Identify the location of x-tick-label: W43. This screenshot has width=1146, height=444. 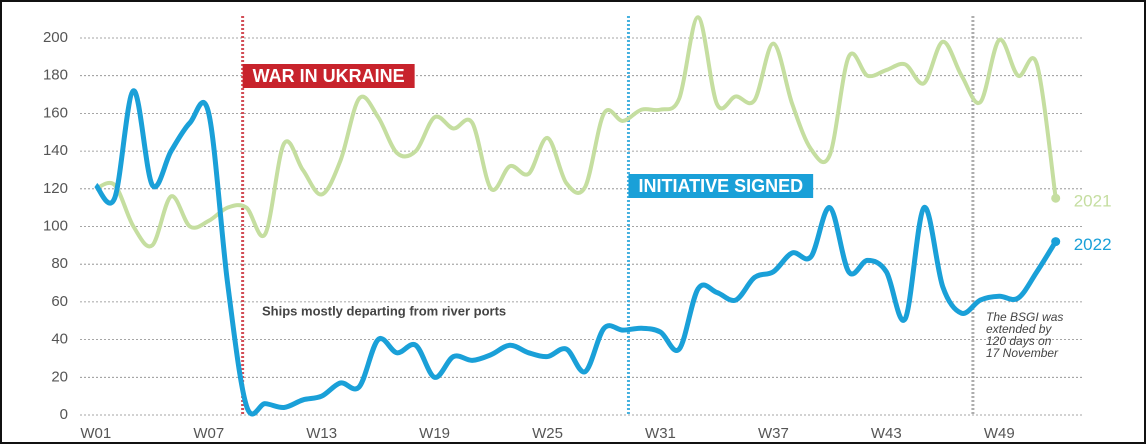
(886, 433).